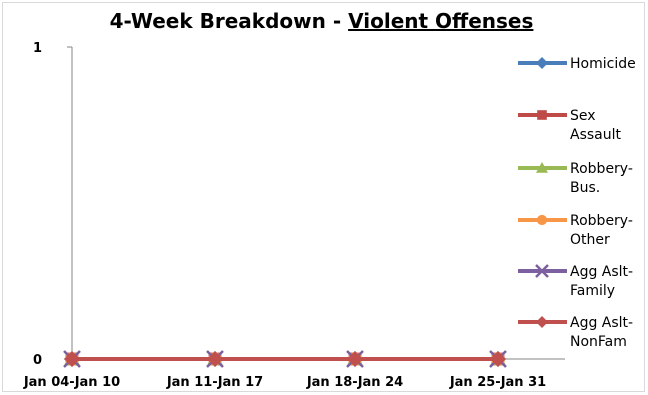  Describe the element at coordinates (601, 169) in the screenshot. I see `legend-label-2: Robbery-` at that location.